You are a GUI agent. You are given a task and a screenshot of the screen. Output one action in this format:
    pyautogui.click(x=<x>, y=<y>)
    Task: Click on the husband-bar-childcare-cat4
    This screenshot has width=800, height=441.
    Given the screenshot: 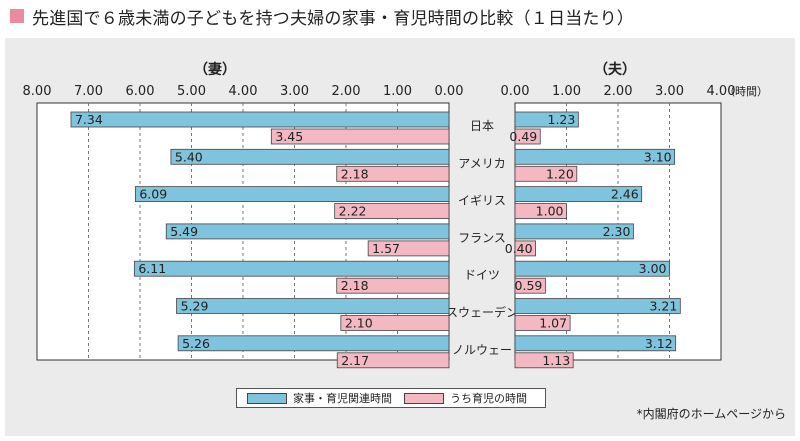 What is the action you would take?
    pyautogui.click(x=530, y=285)
    